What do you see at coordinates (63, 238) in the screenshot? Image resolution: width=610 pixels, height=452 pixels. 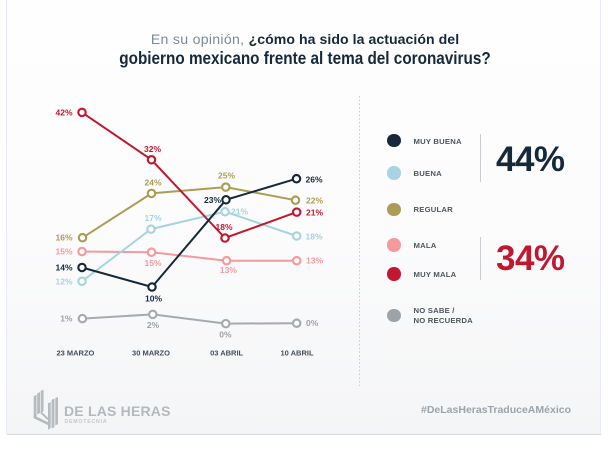 I see `svg-text: 16%` at bounding box center [63, 238].